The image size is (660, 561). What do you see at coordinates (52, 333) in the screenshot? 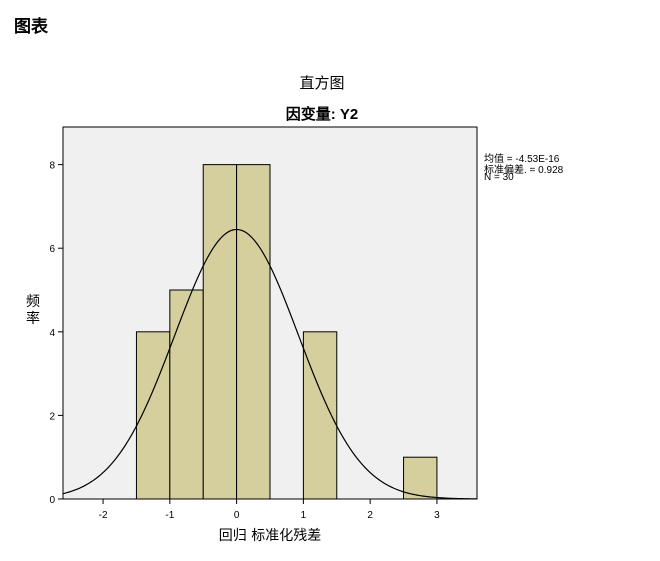
I see `y-tick-label: 4` at bounding box center [52, 333].